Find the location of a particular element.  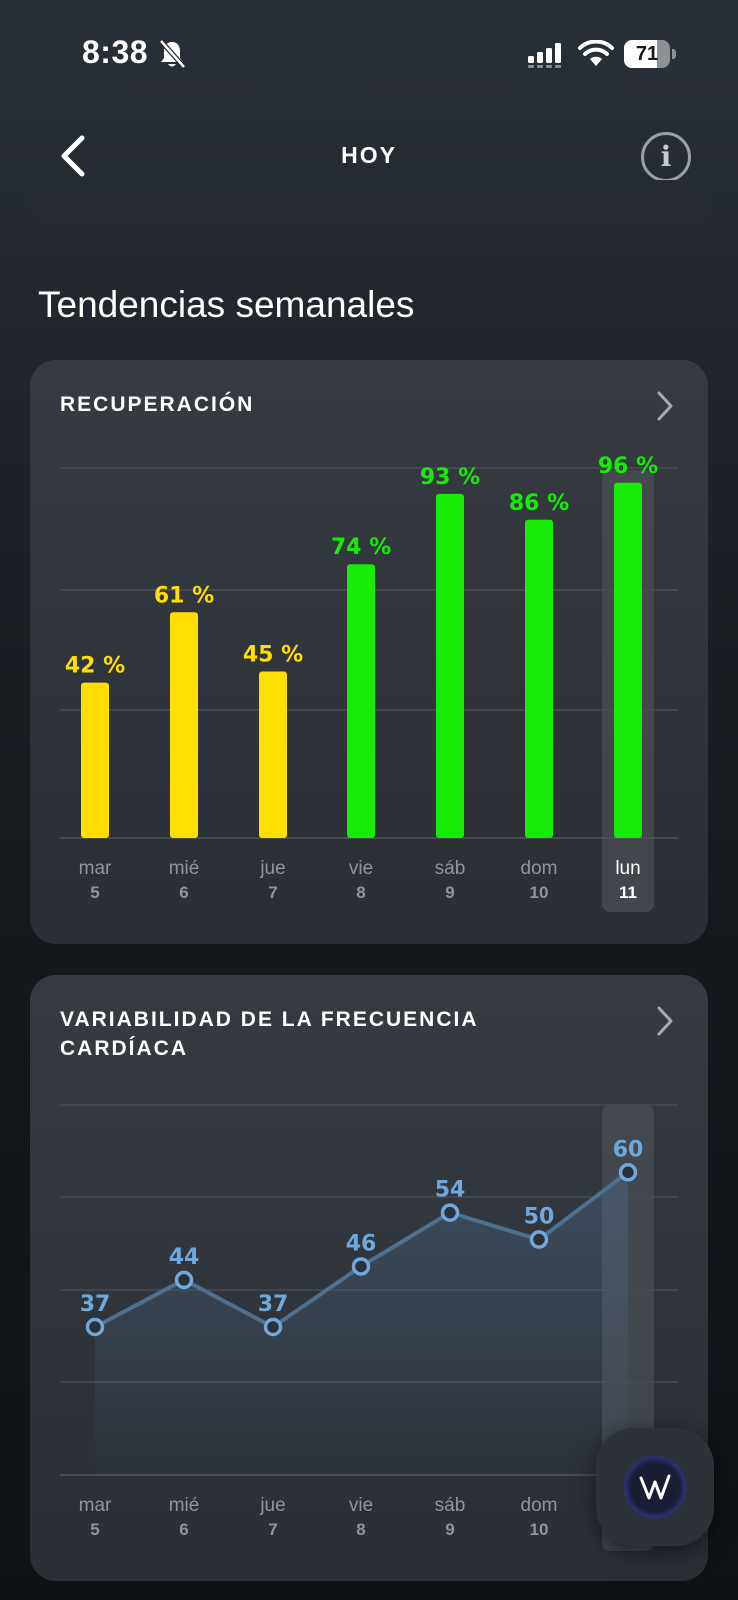

info-button: i is located at coordinates (666, 157).